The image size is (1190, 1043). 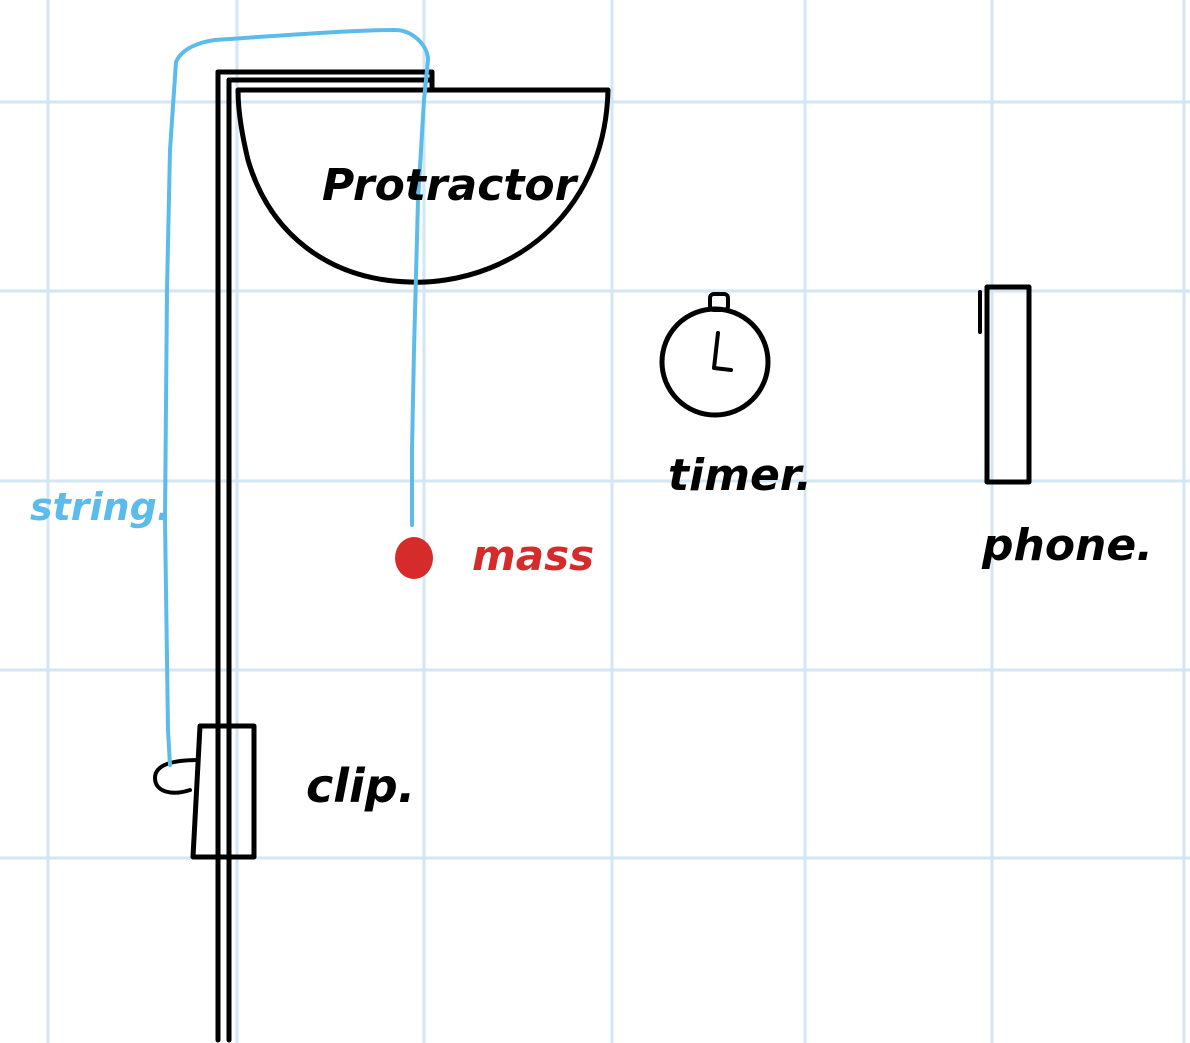 What do you see at coordinates (414, 558) in the screenshot?
I see `mass-bob` at bounding box center [414, 558].